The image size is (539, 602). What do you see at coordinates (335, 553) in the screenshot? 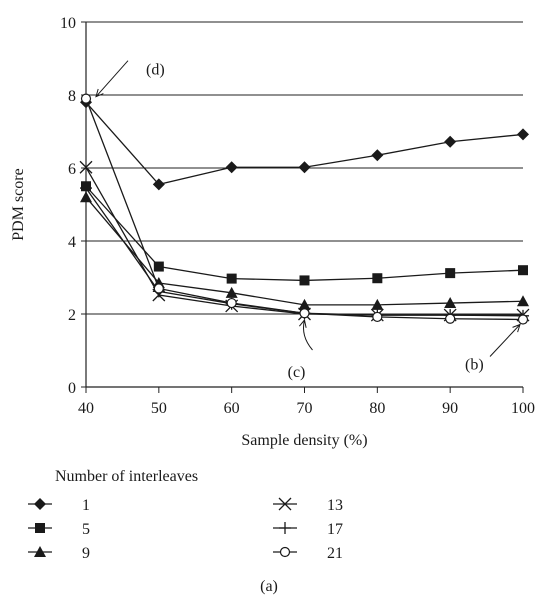
I see `legend-label: 21` at bounding box center [335, 553].